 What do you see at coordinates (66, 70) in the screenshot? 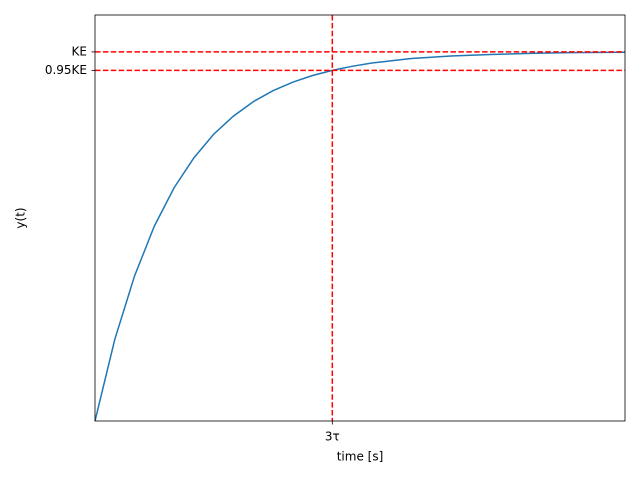
I see `y-tick-label: 0.95KE` at bounding box center [66, 70].